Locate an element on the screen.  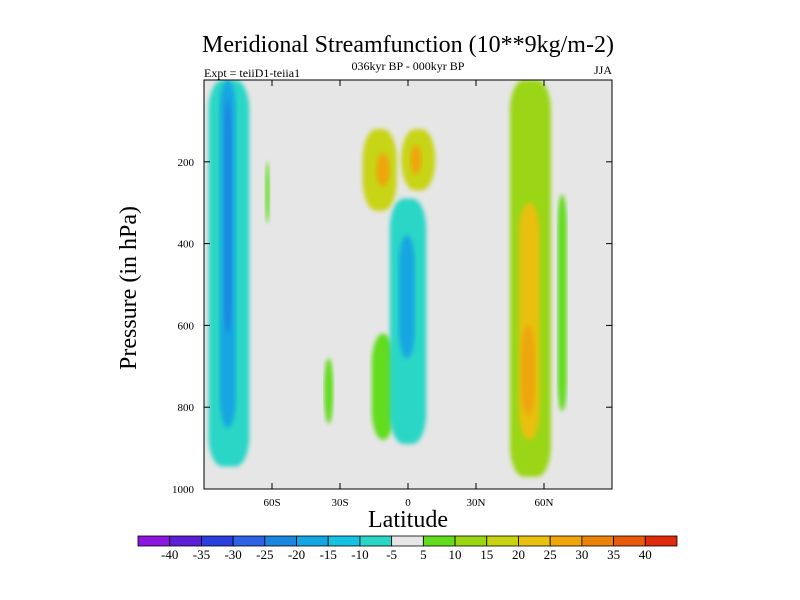
colorbar-label: 5 is located at coordinates (423, 554).